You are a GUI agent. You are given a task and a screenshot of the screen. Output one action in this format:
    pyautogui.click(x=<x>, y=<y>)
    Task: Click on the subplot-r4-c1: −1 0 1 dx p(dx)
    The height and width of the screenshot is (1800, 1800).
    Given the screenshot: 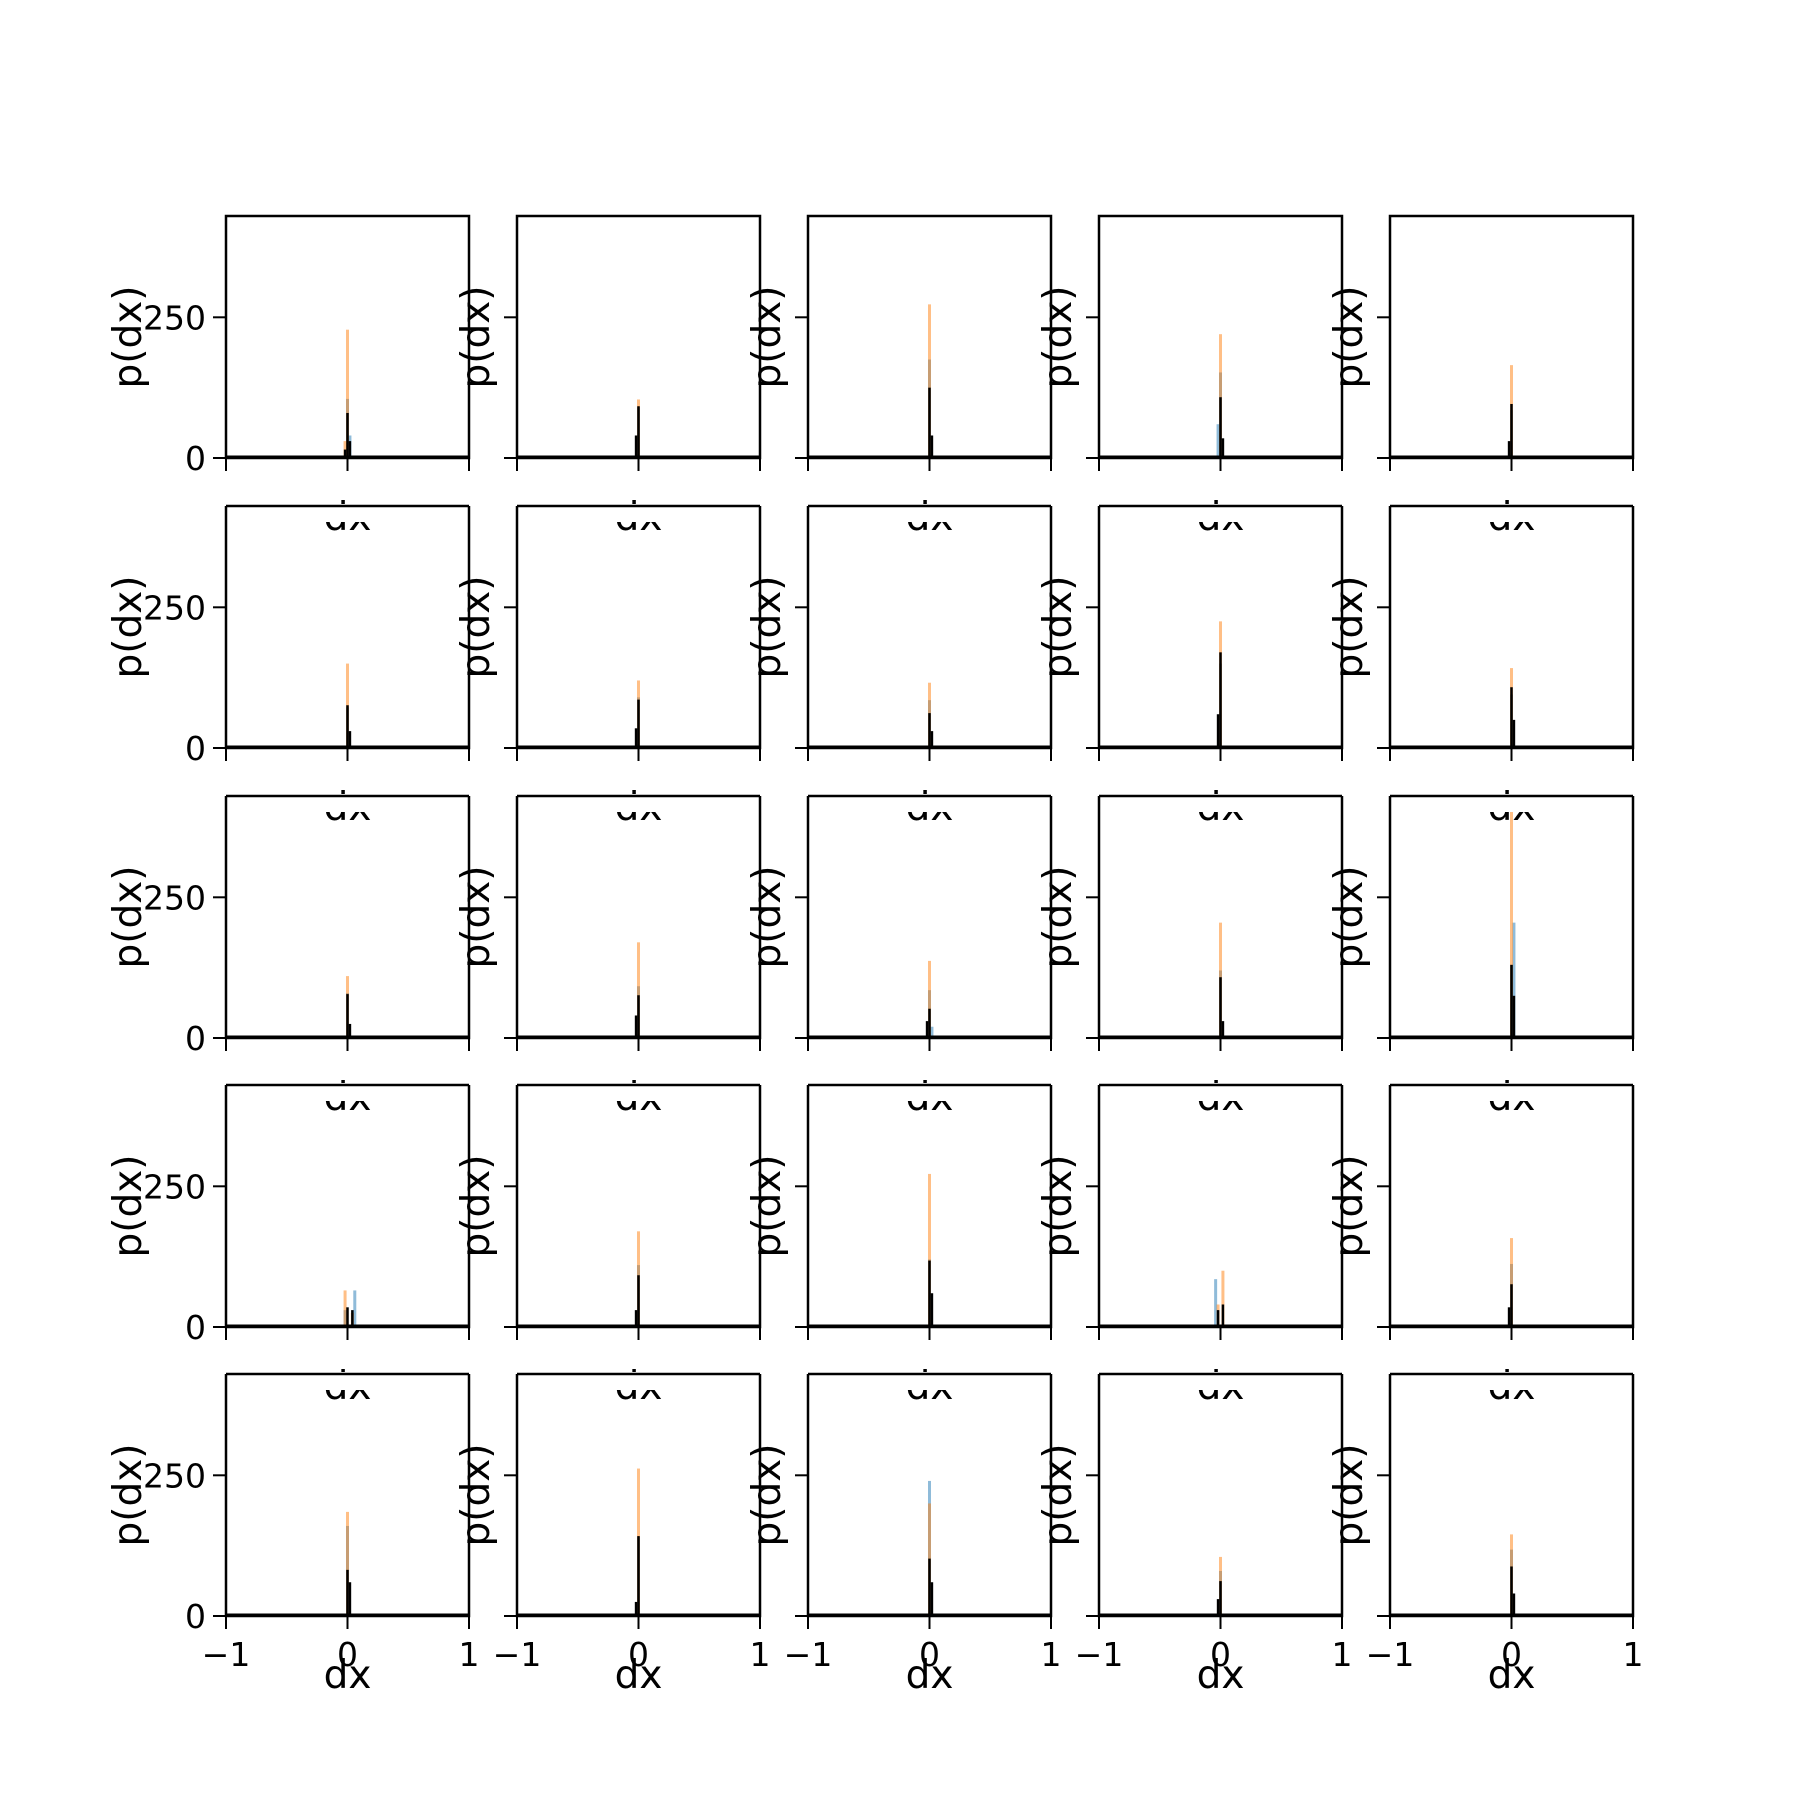 What is the action you would take?
    pyautogui.click(x=612, y=1535)
    